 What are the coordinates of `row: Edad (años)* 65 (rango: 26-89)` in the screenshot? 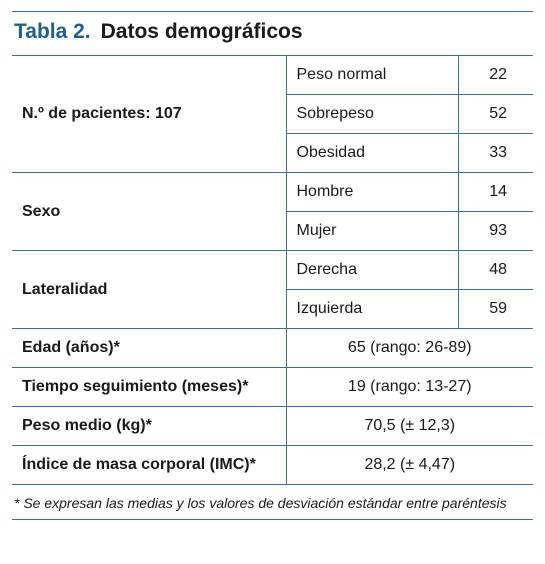 It's located at (272, 348).